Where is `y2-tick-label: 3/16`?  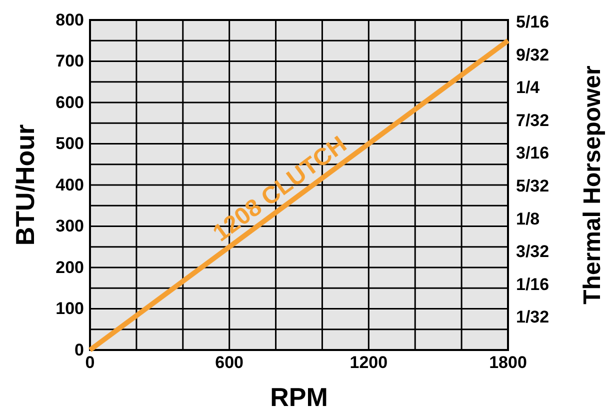 y2-tick-label: 3/16 is located at coordinates (533, 153).